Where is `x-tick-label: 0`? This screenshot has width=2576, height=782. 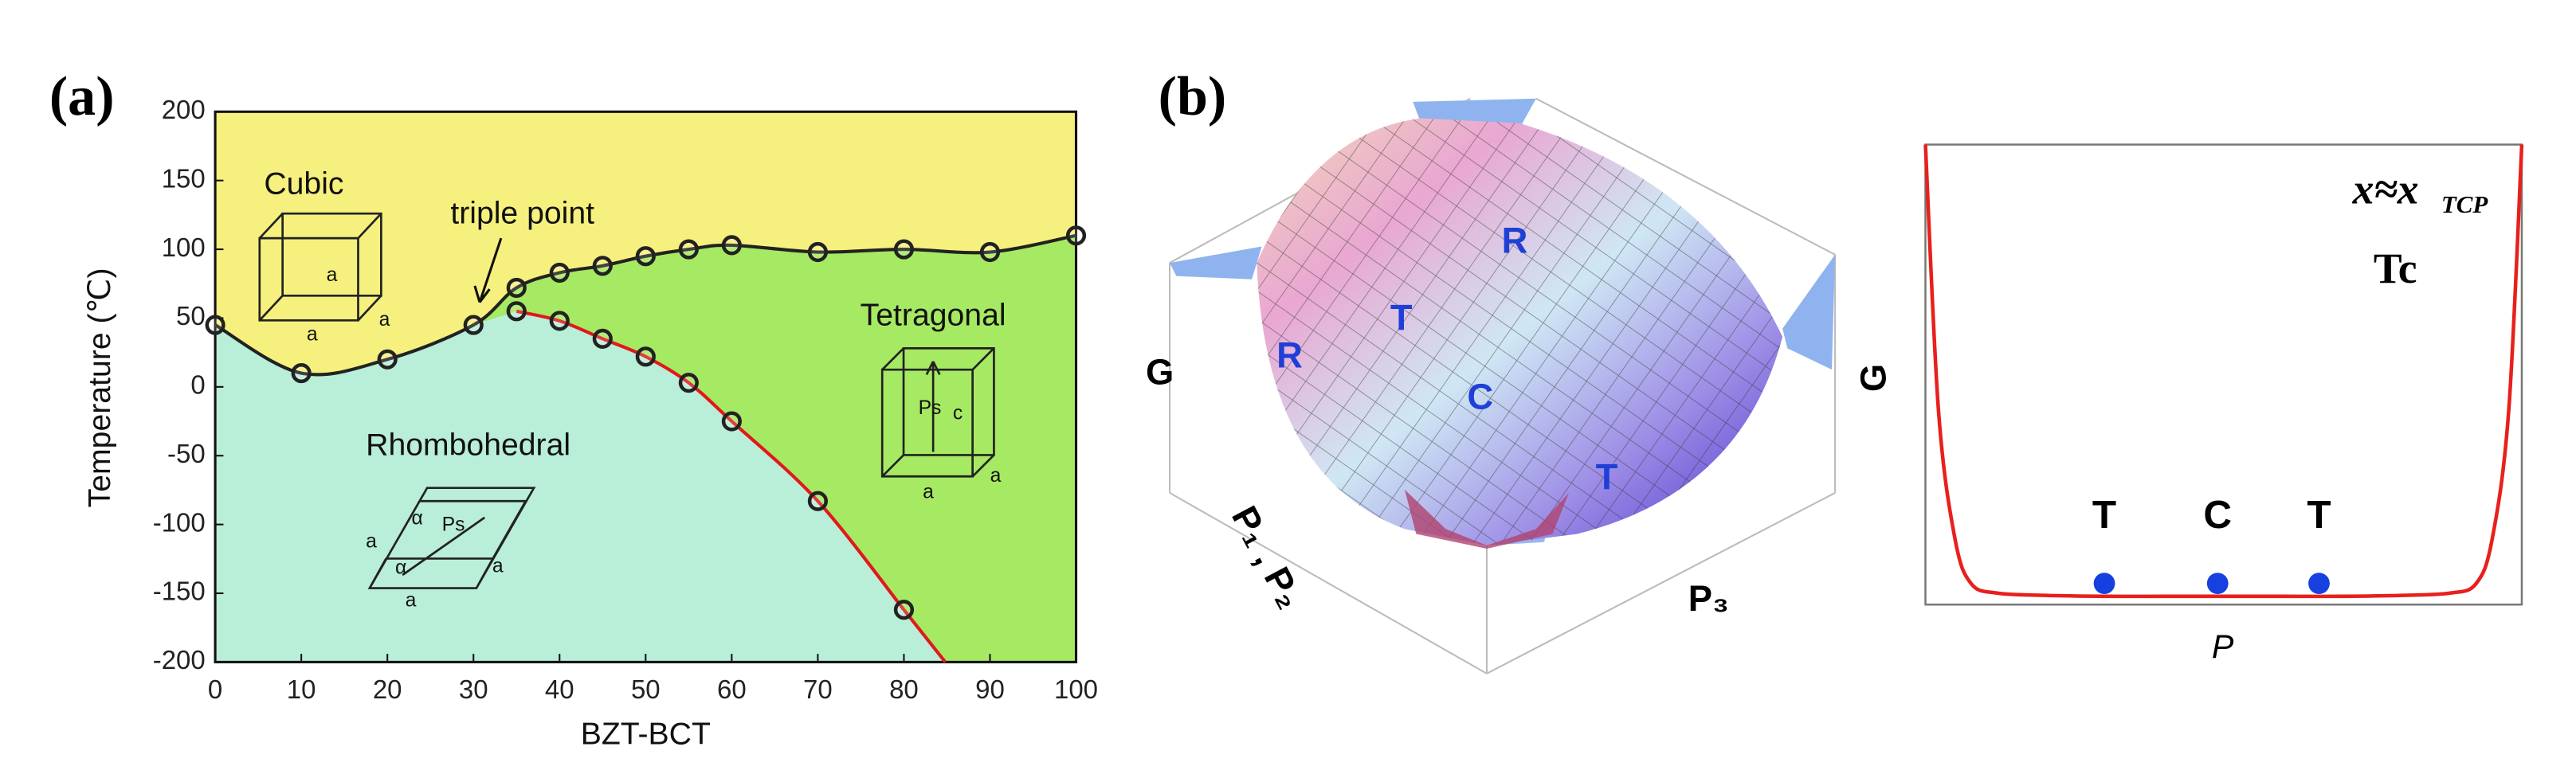 x-tick-label: 0 is located at coordinates (215, 689).